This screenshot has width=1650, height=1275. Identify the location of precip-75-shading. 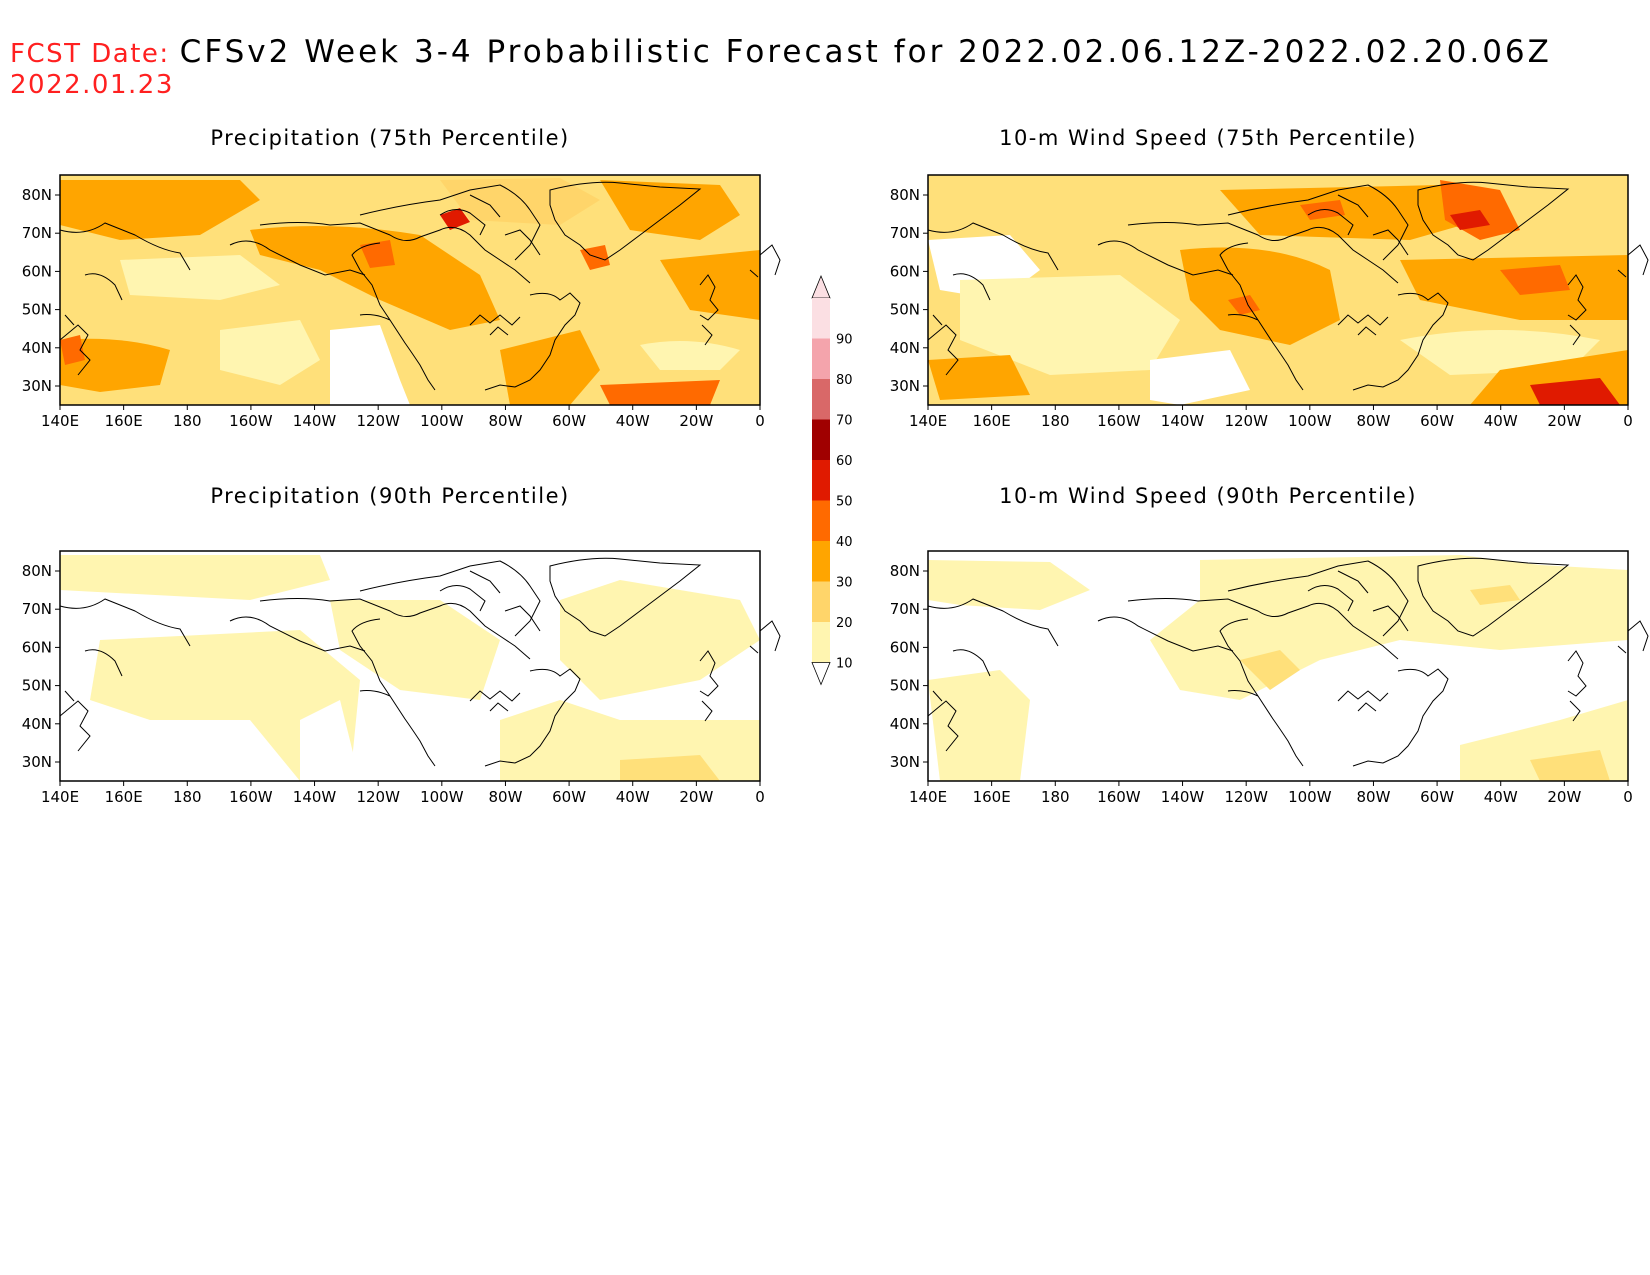
(410, 291).